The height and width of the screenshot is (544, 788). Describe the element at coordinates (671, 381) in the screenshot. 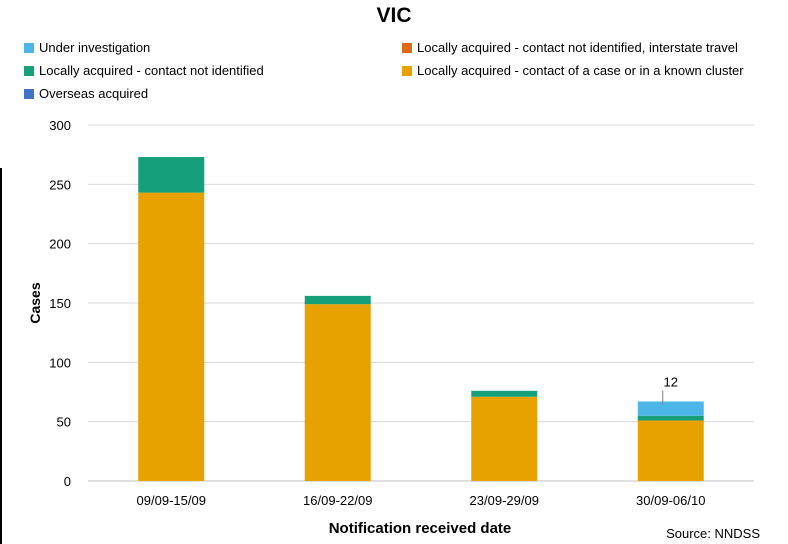

I see `data-label: 12` at that location.